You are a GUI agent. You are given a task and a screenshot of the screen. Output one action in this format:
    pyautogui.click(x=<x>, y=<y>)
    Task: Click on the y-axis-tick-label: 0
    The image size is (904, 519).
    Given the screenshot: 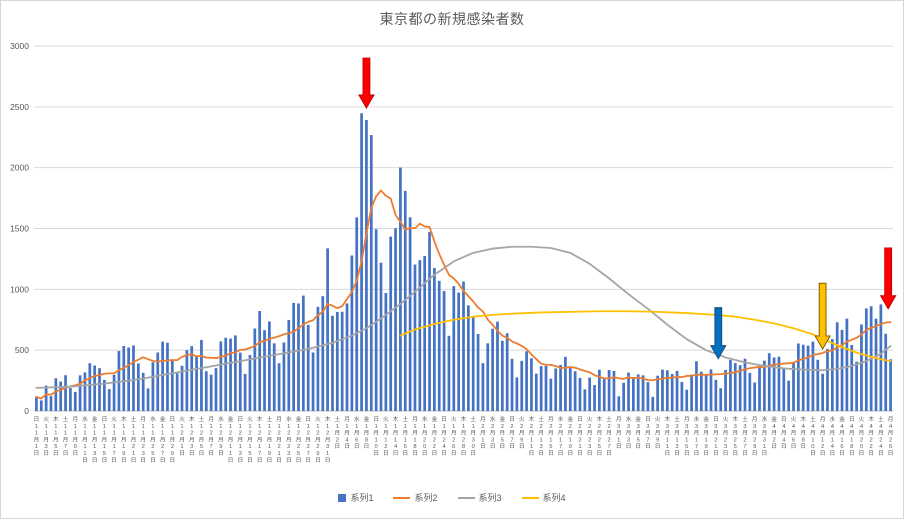 What is the action you would take?
    pyautogui.click(x=26, y=411)
    